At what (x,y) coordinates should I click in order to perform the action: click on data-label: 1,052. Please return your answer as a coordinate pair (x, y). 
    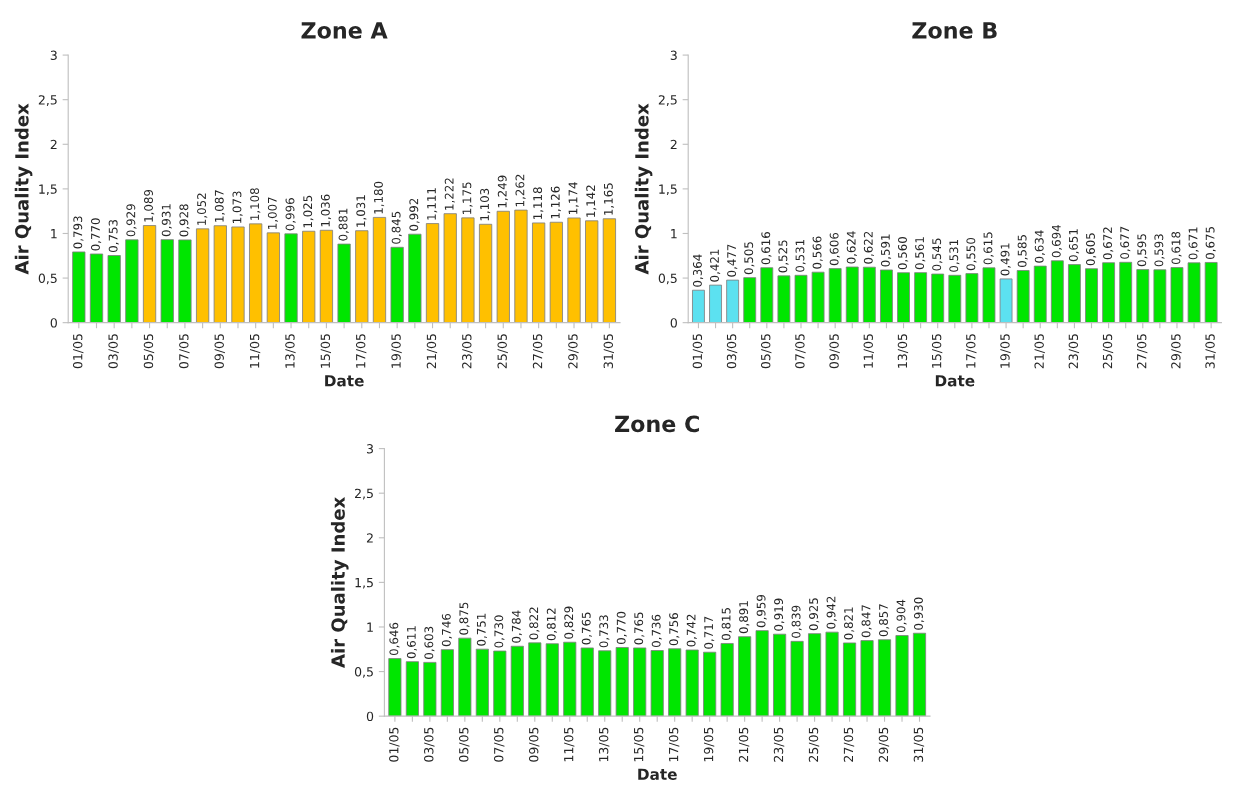
    Looking at the image, I should click on (202, 209).